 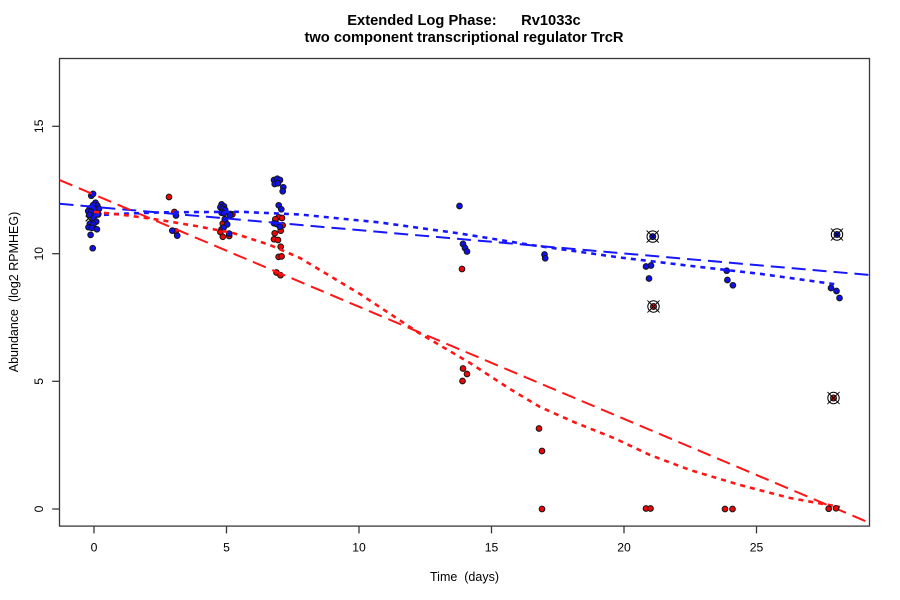 I want to click on svg-text: Time (days), so click(x=464, y=577).